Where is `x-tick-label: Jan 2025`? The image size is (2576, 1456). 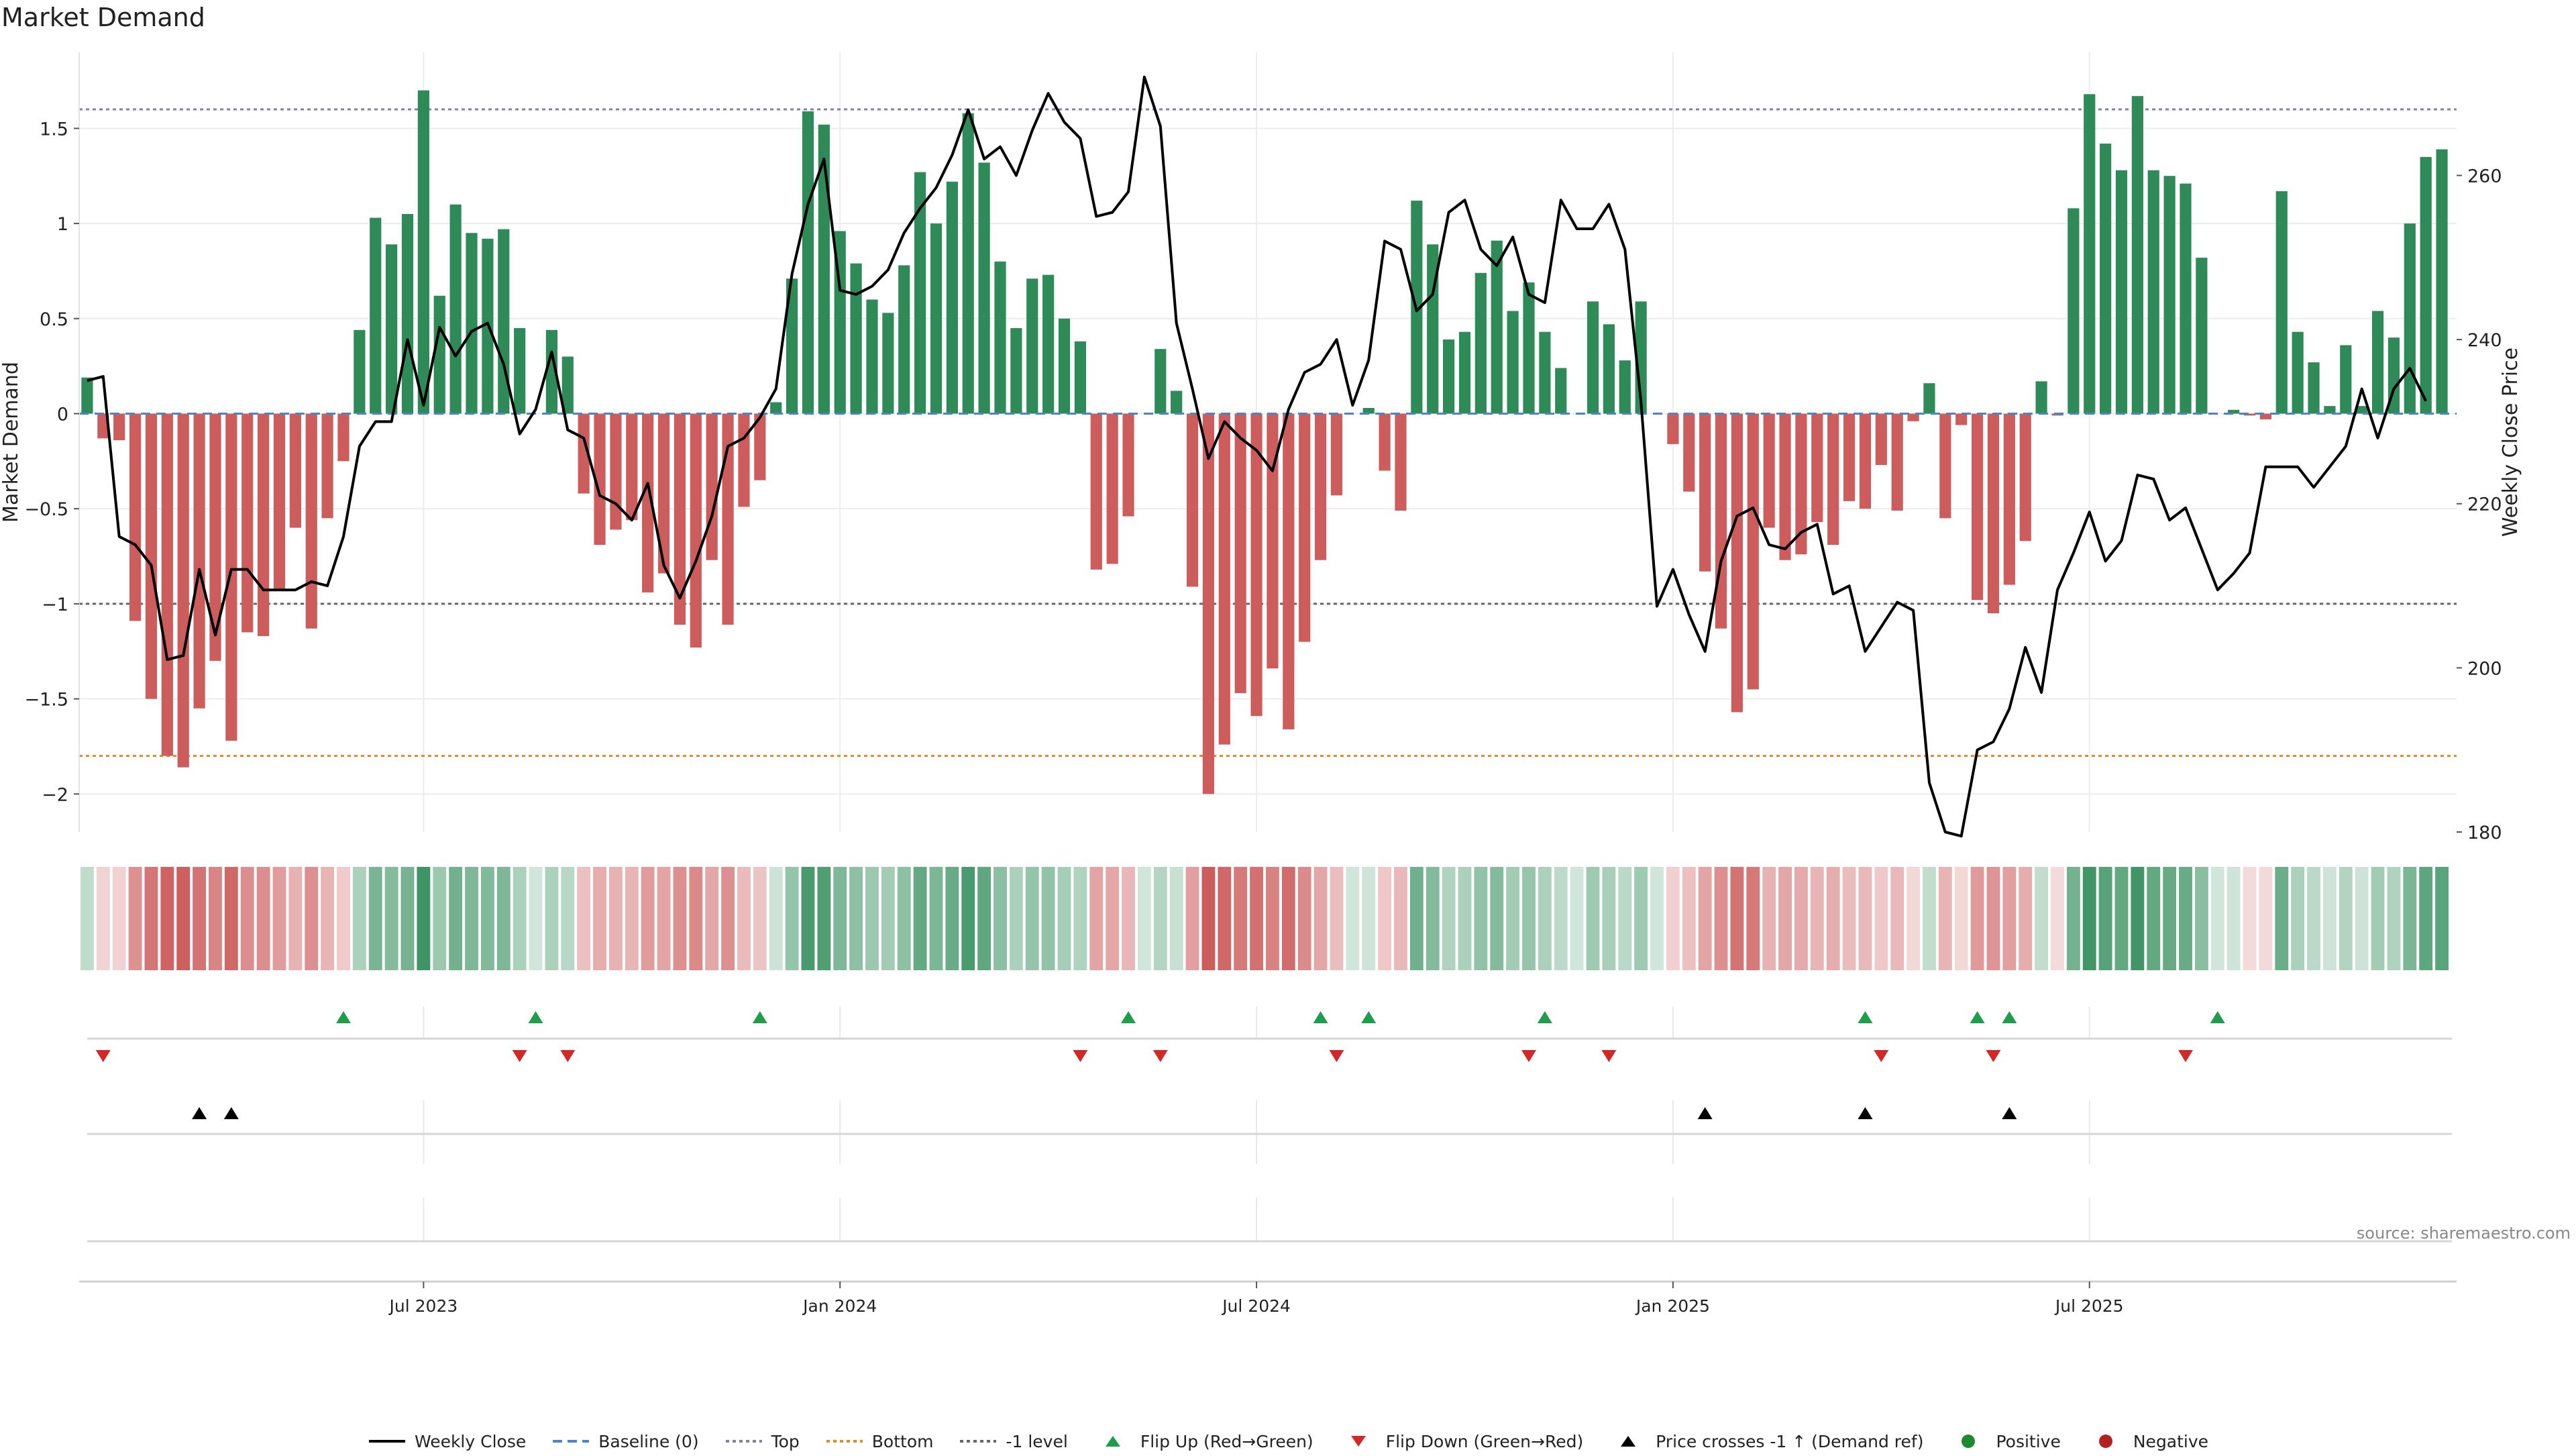
x-tick-label: Jan 2025 is located at coordinates (1672, 1306).